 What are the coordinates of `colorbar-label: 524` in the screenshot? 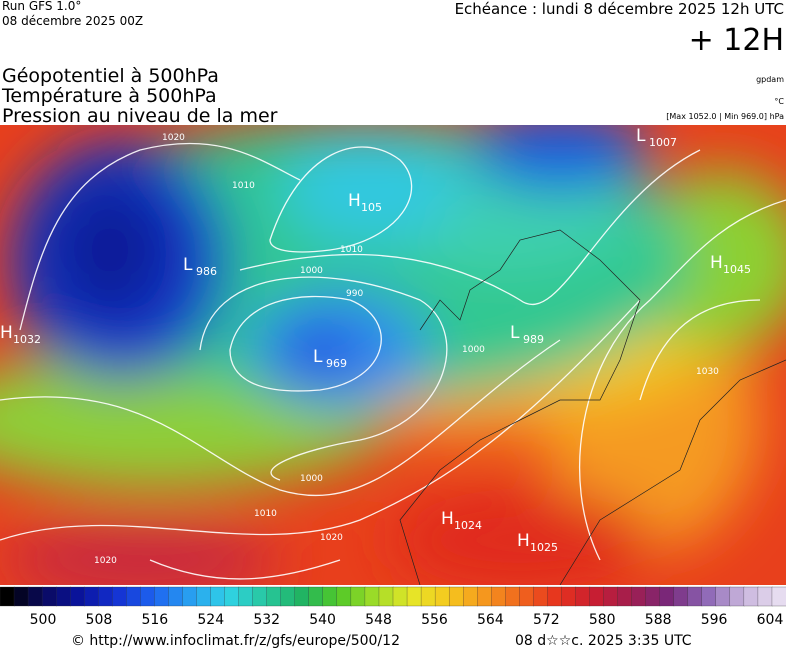 It's located at (210, 620).